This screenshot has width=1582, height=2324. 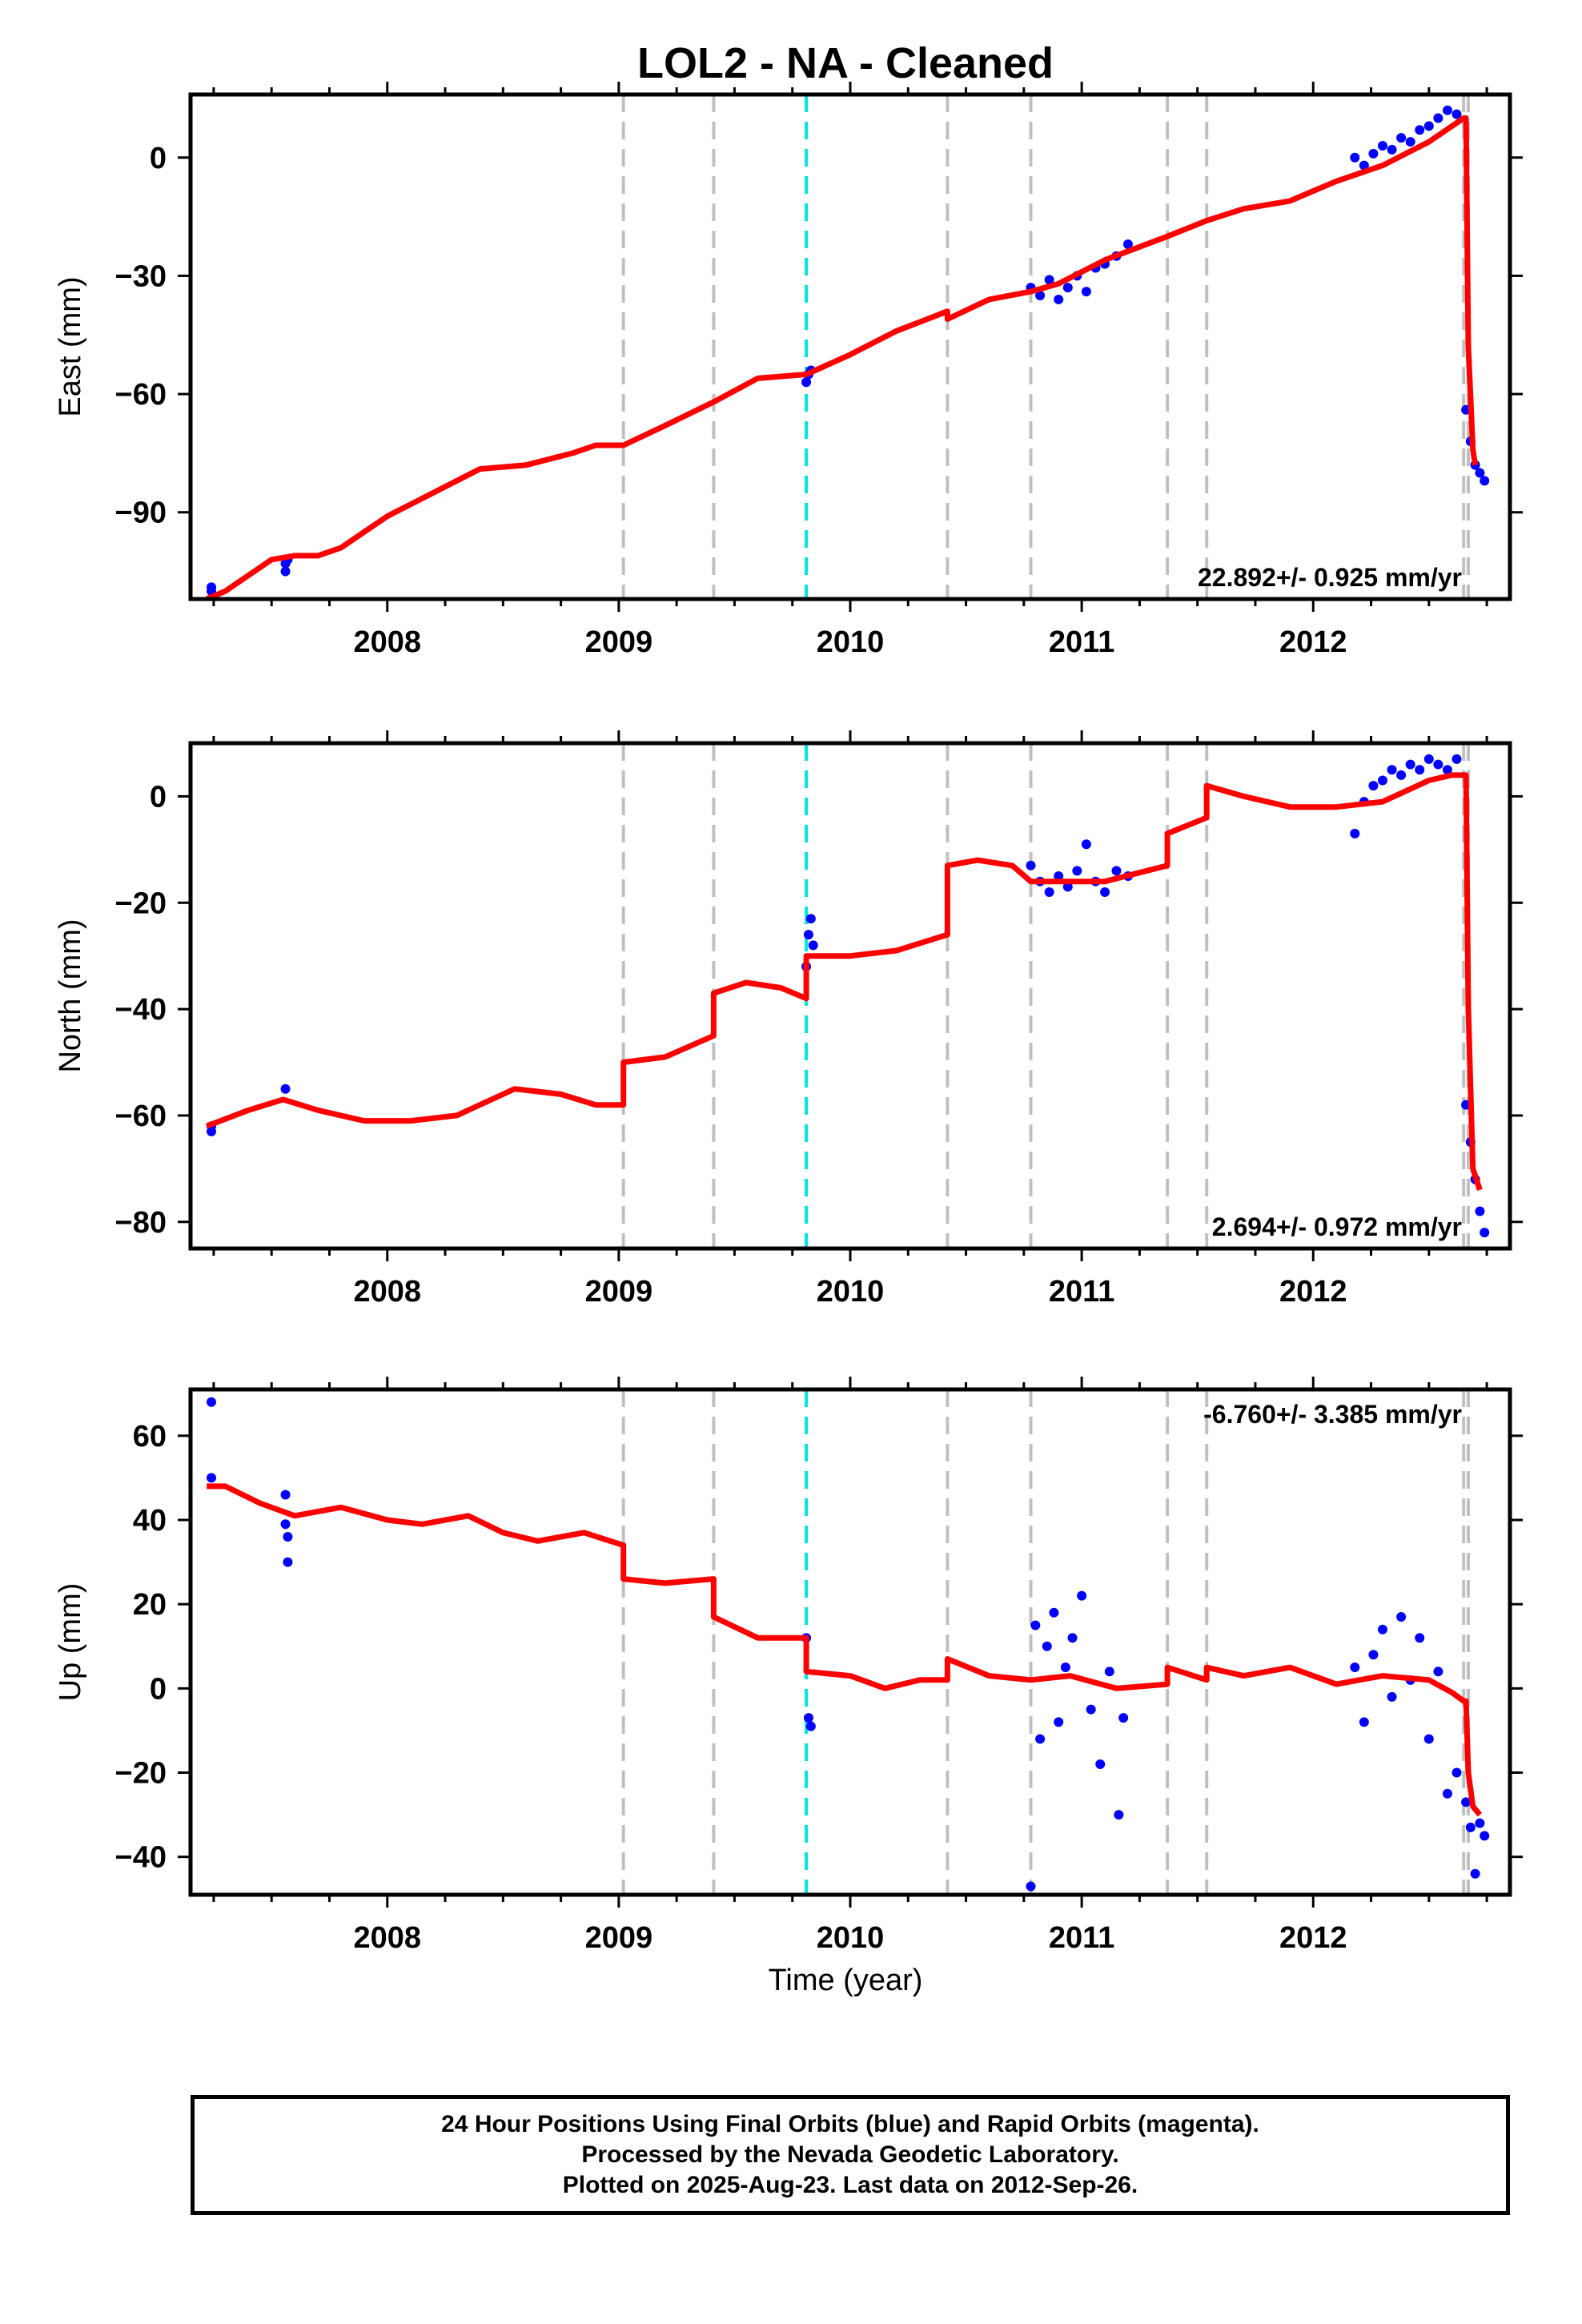 What do you see at coordinates (851, 642) in the screenshot?
I see `x-tick-label: 2010` at bounding box center [851, 642].